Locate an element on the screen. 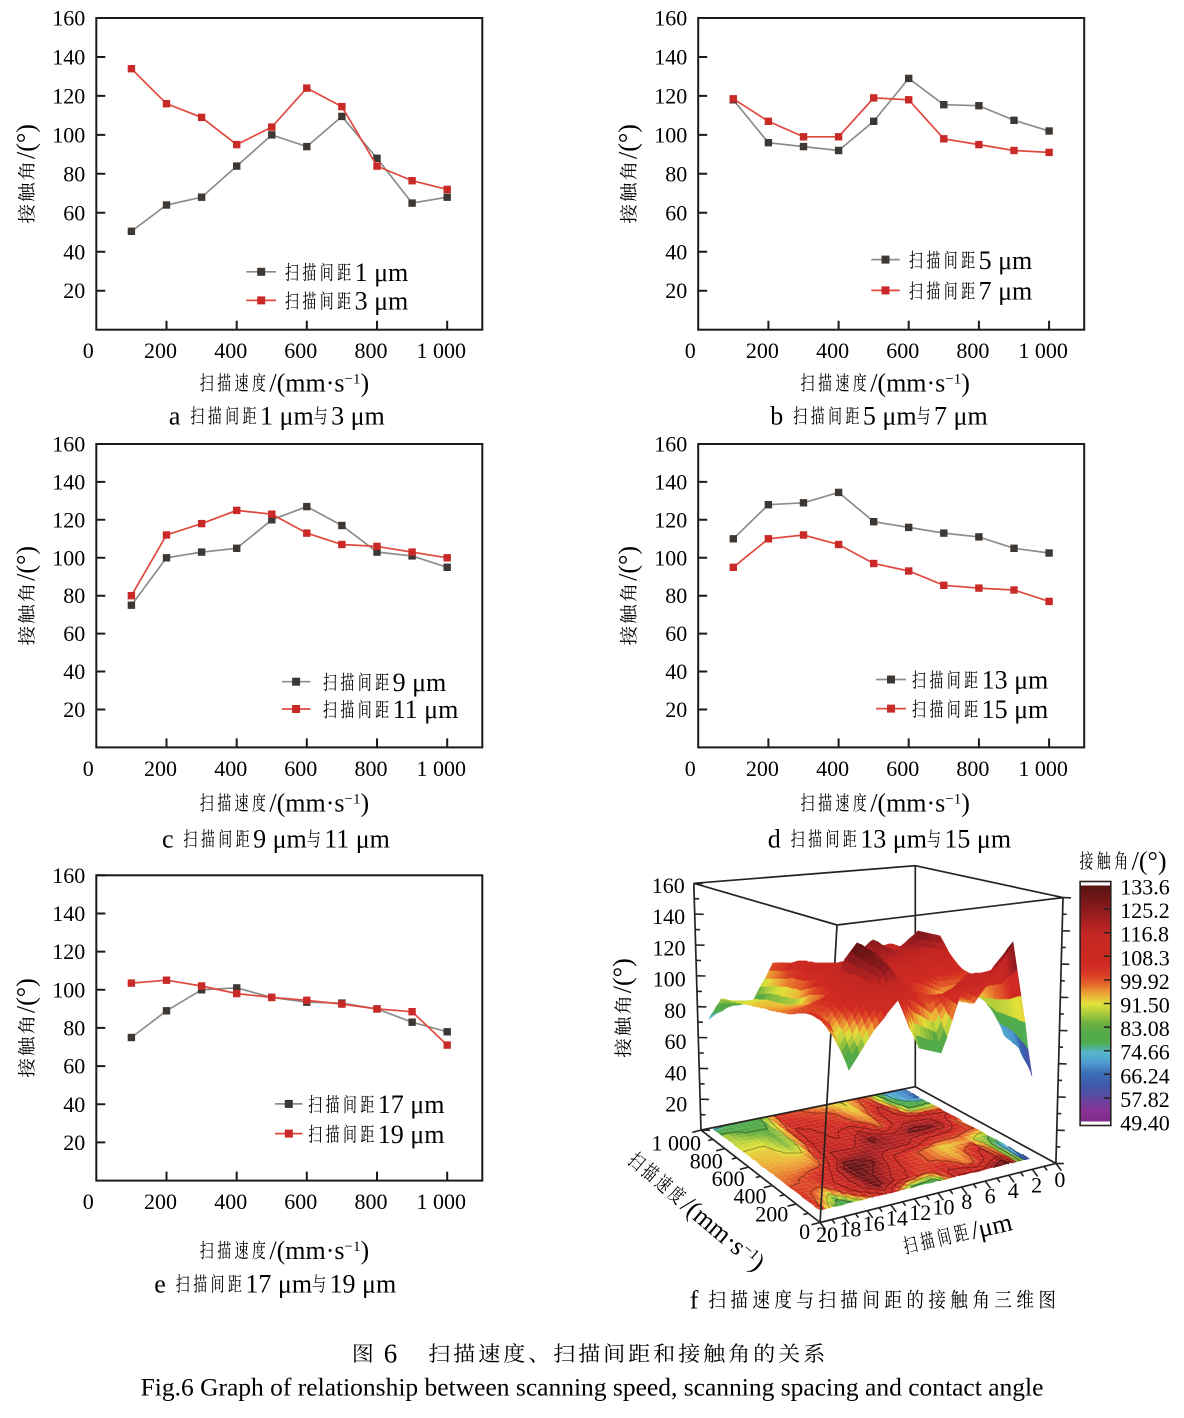  svg-text: 2 is located at coordinates (1036, 1184).